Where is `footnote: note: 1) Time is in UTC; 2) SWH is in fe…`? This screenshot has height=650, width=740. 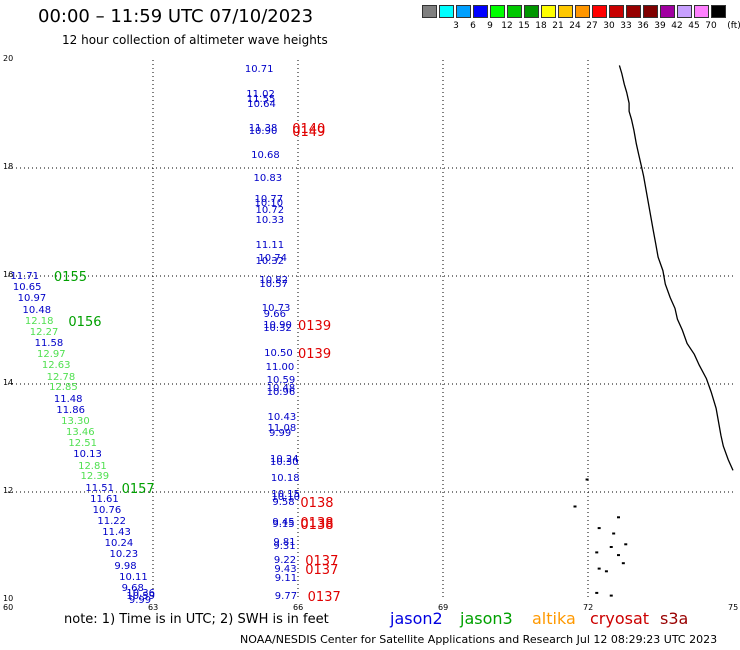 footnote: note: 1) Time is in UTC; 2) SWH is in fe… is located at coordinates (196, 619).